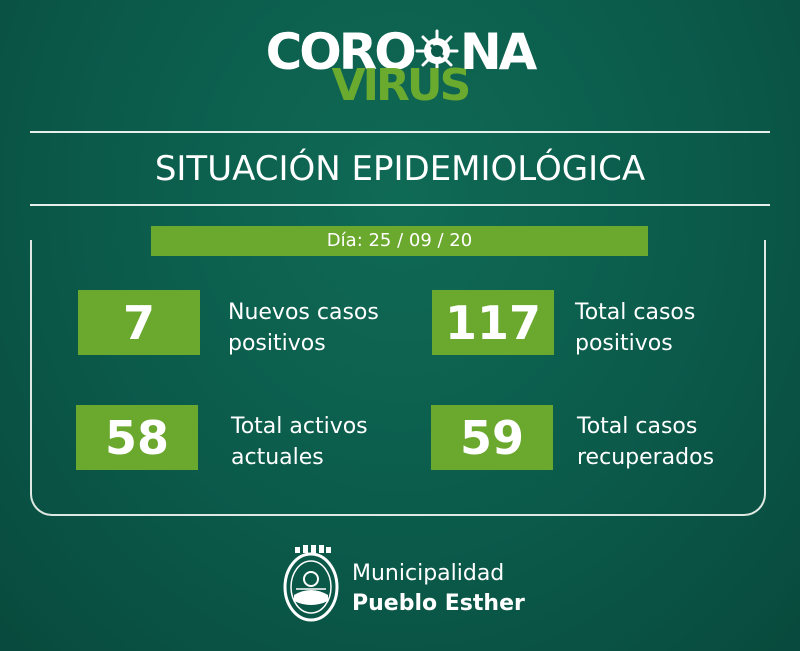 Image resolution: width=800 pixels, height=651 pixels. I want to click on stat-label-active: Total activos actuales, so click(299, 442).